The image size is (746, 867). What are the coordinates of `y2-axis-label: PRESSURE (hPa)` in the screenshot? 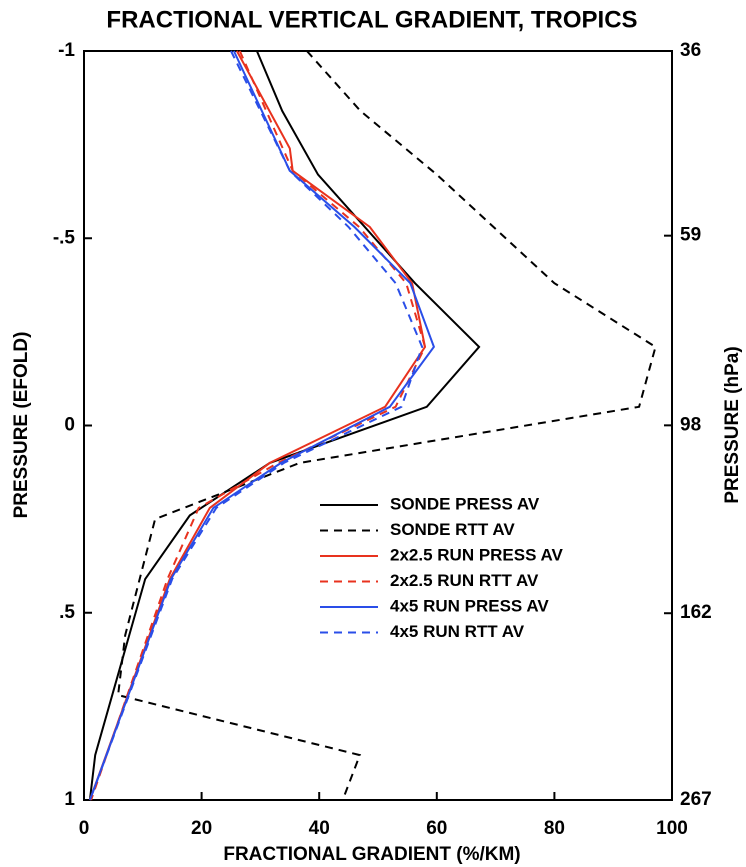 It's located at (732, 424).